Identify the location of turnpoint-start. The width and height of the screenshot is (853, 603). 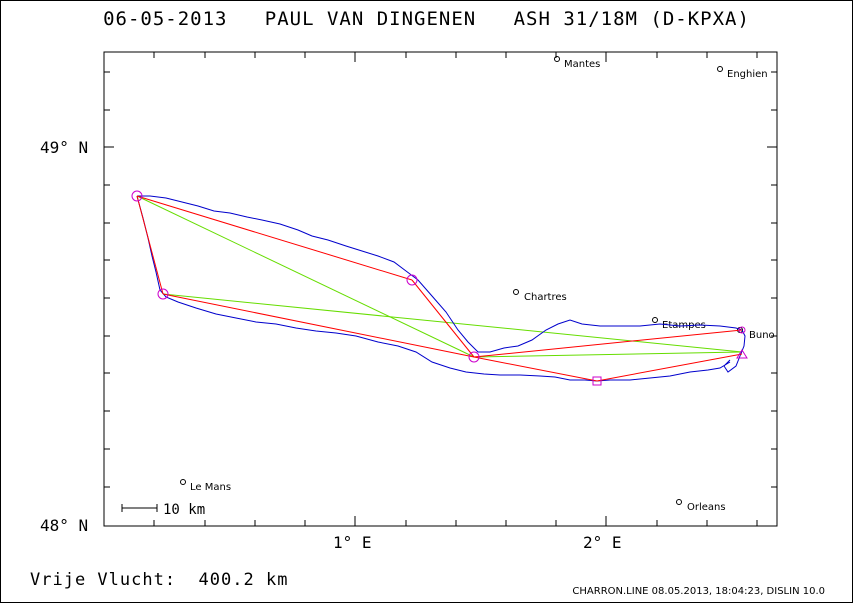
(137, 196).